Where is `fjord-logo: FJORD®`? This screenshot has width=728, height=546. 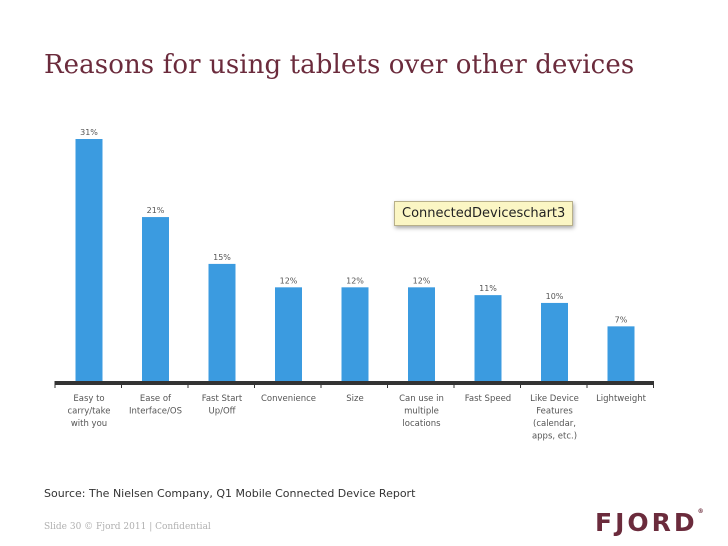 fjord-logo: FJORD® is located at coordinates (649, 522).